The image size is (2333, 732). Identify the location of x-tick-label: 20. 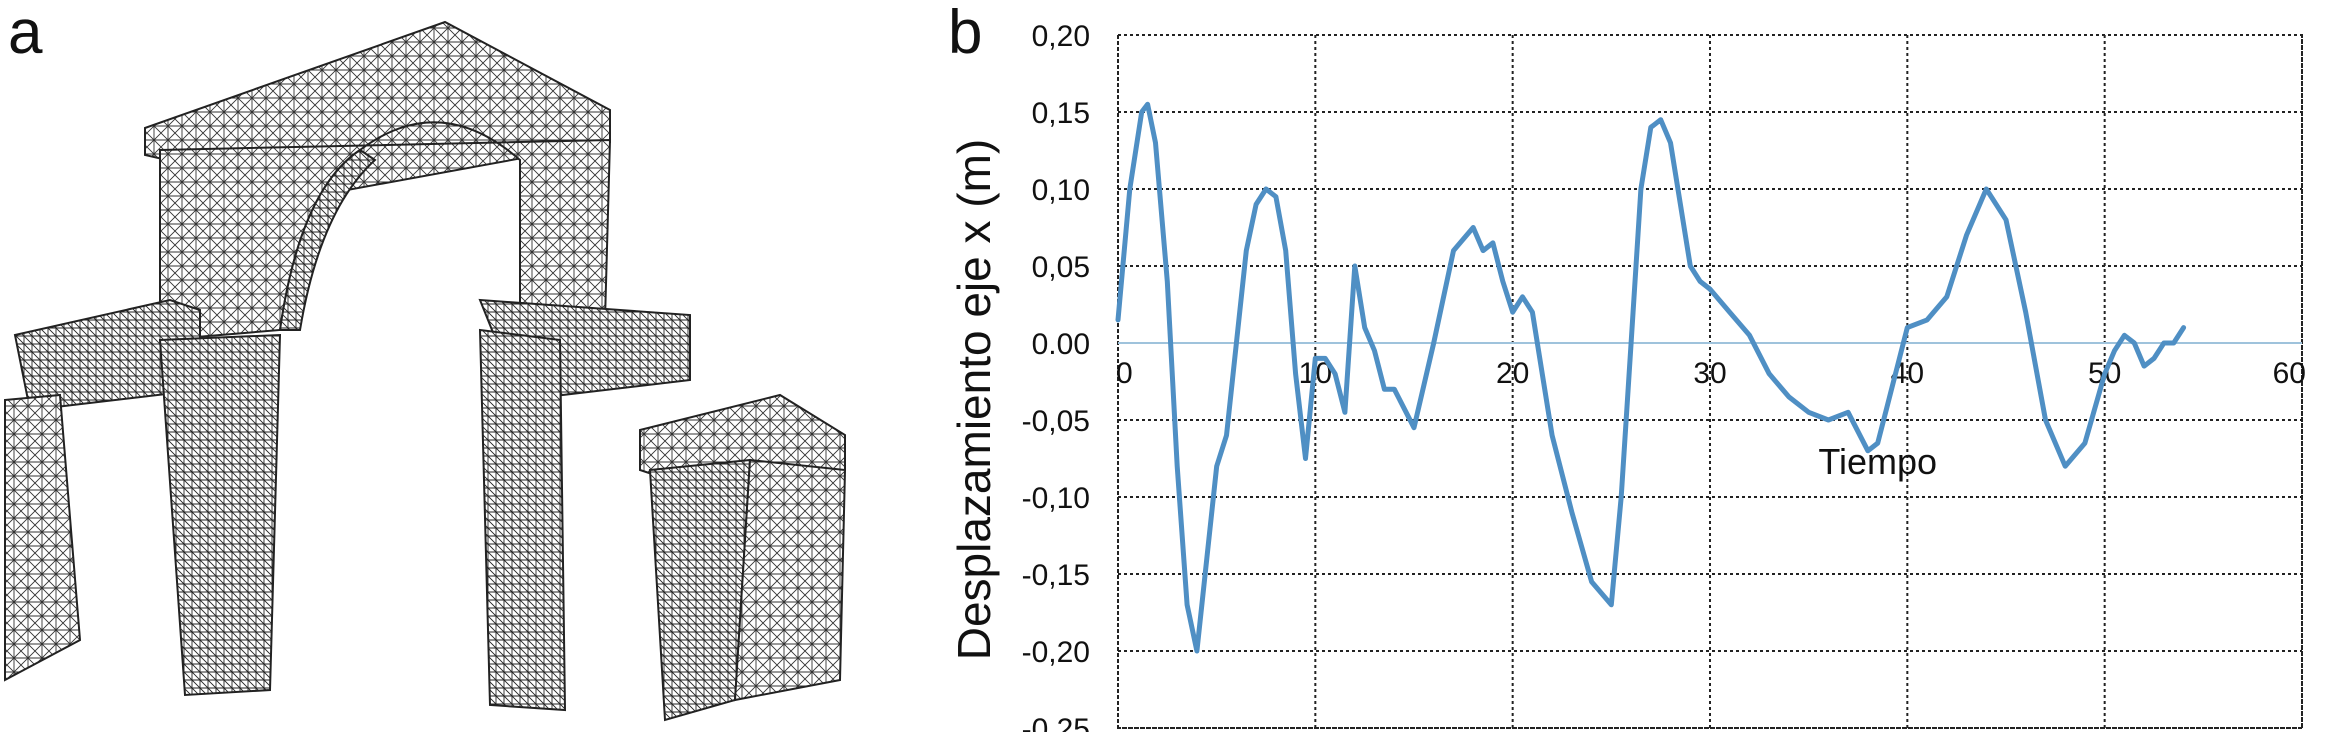
(1512, 373).